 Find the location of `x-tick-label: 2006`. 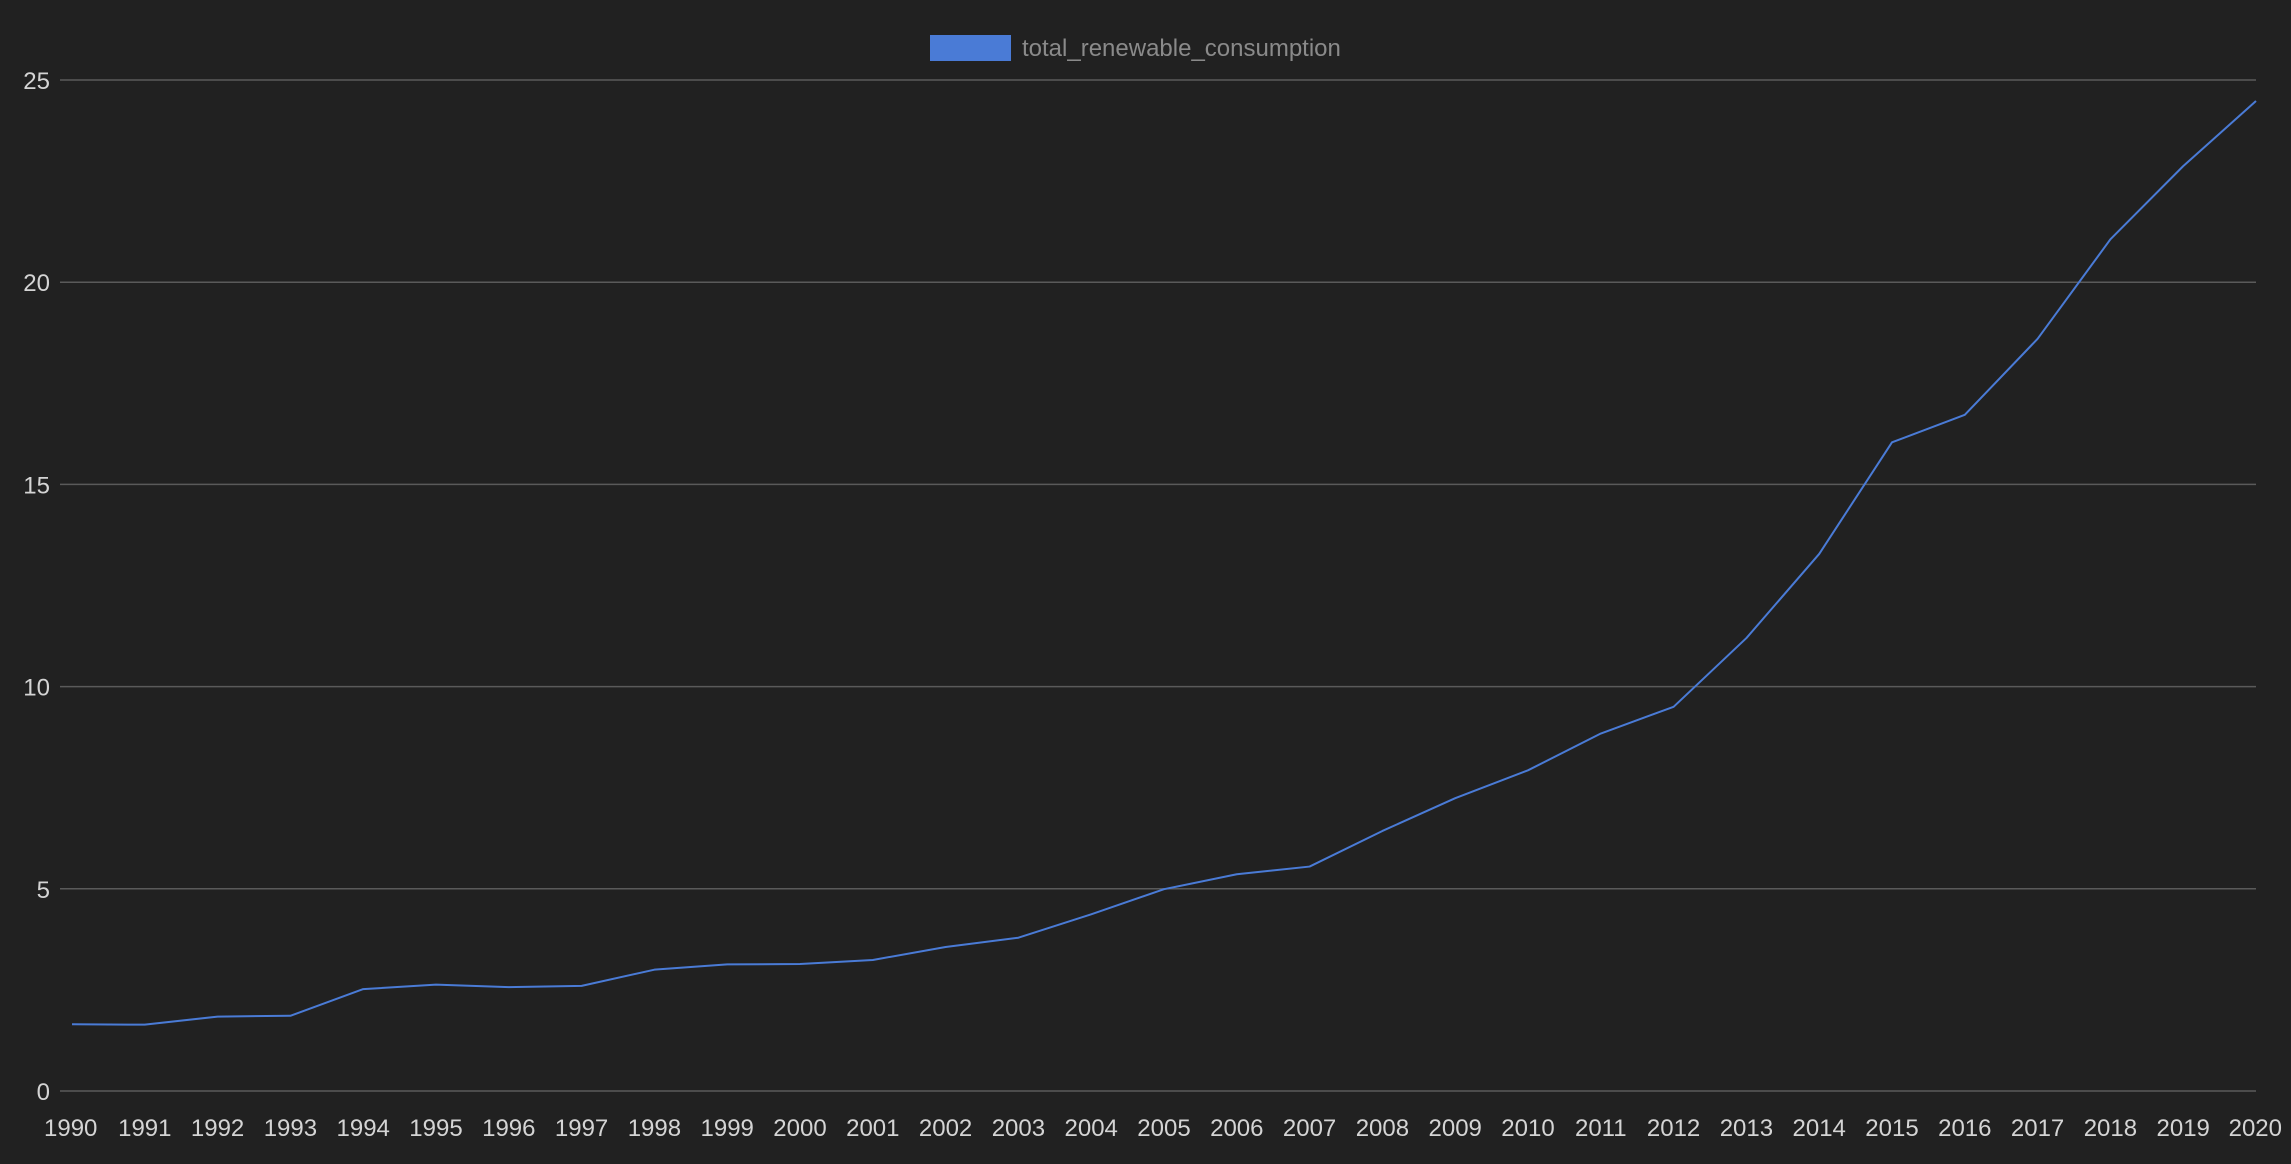

x-tick-label: 2006 is located at coordinates (1236, 1128).